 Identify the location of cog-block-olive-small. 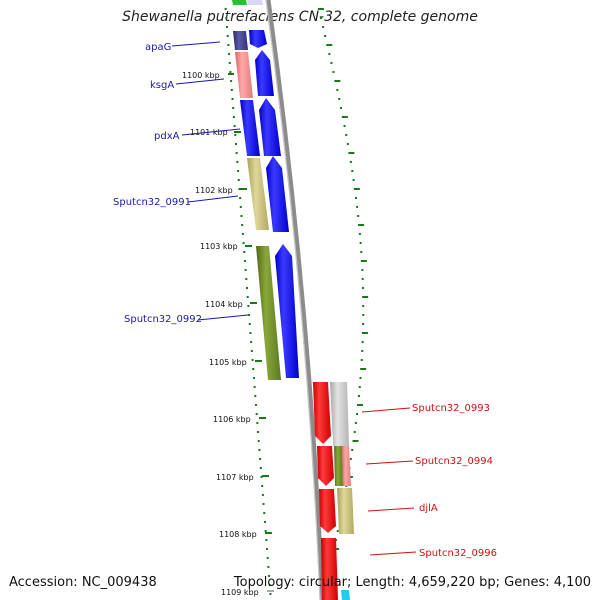
(338, 466).